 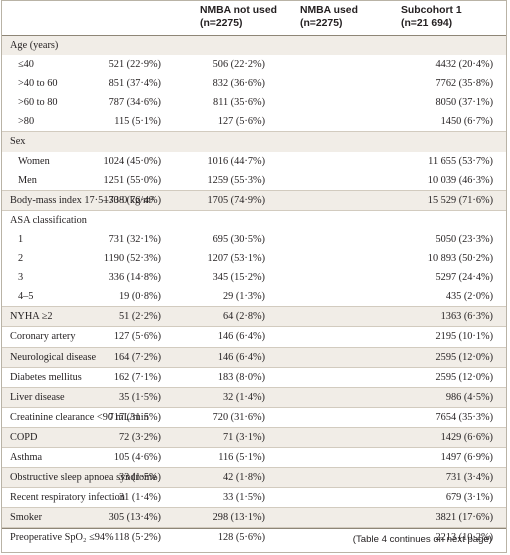 What do you see at coordinates (236, 180) in the screenshot?
I see `cell-nmba-used: 1259 (55·3%)` at bounding box center [236, 180].